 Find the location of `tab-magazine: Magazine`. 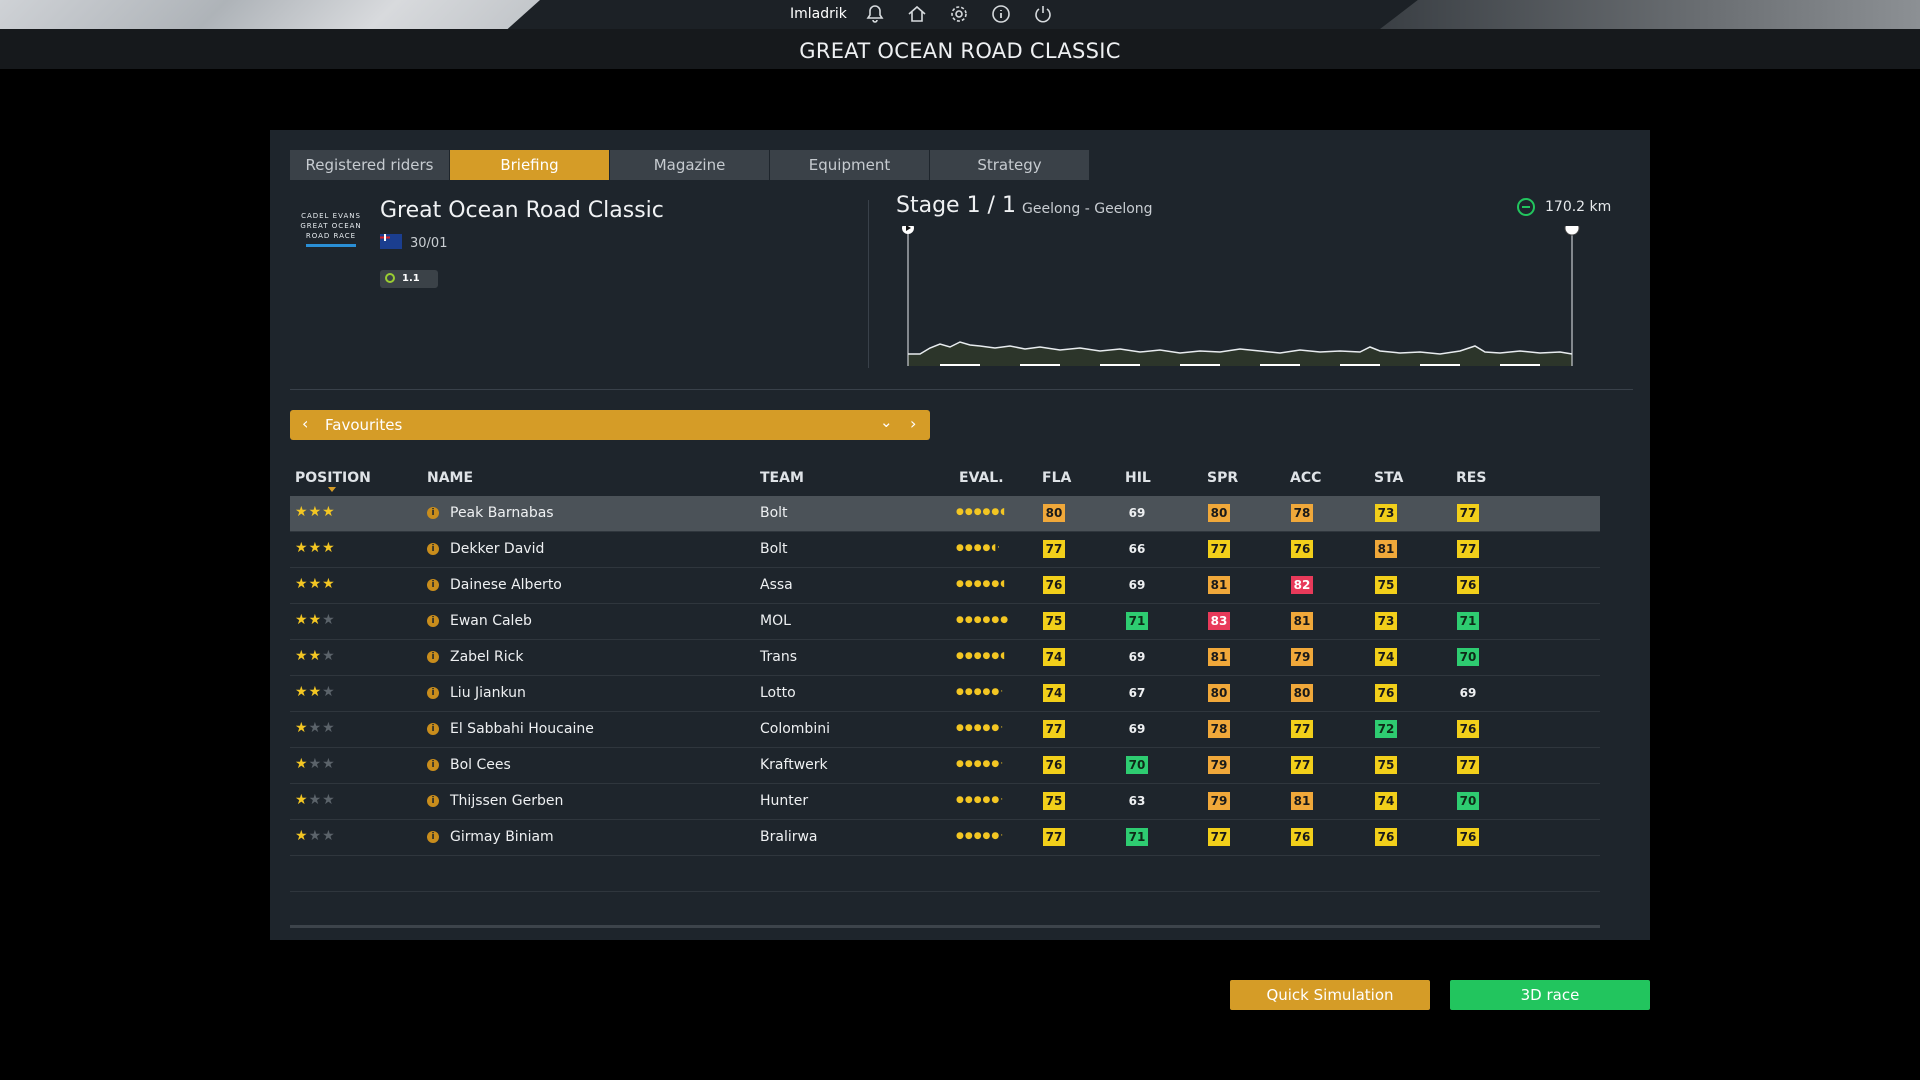

tab-magazine: Magazine is located at coordinates (689, 165).